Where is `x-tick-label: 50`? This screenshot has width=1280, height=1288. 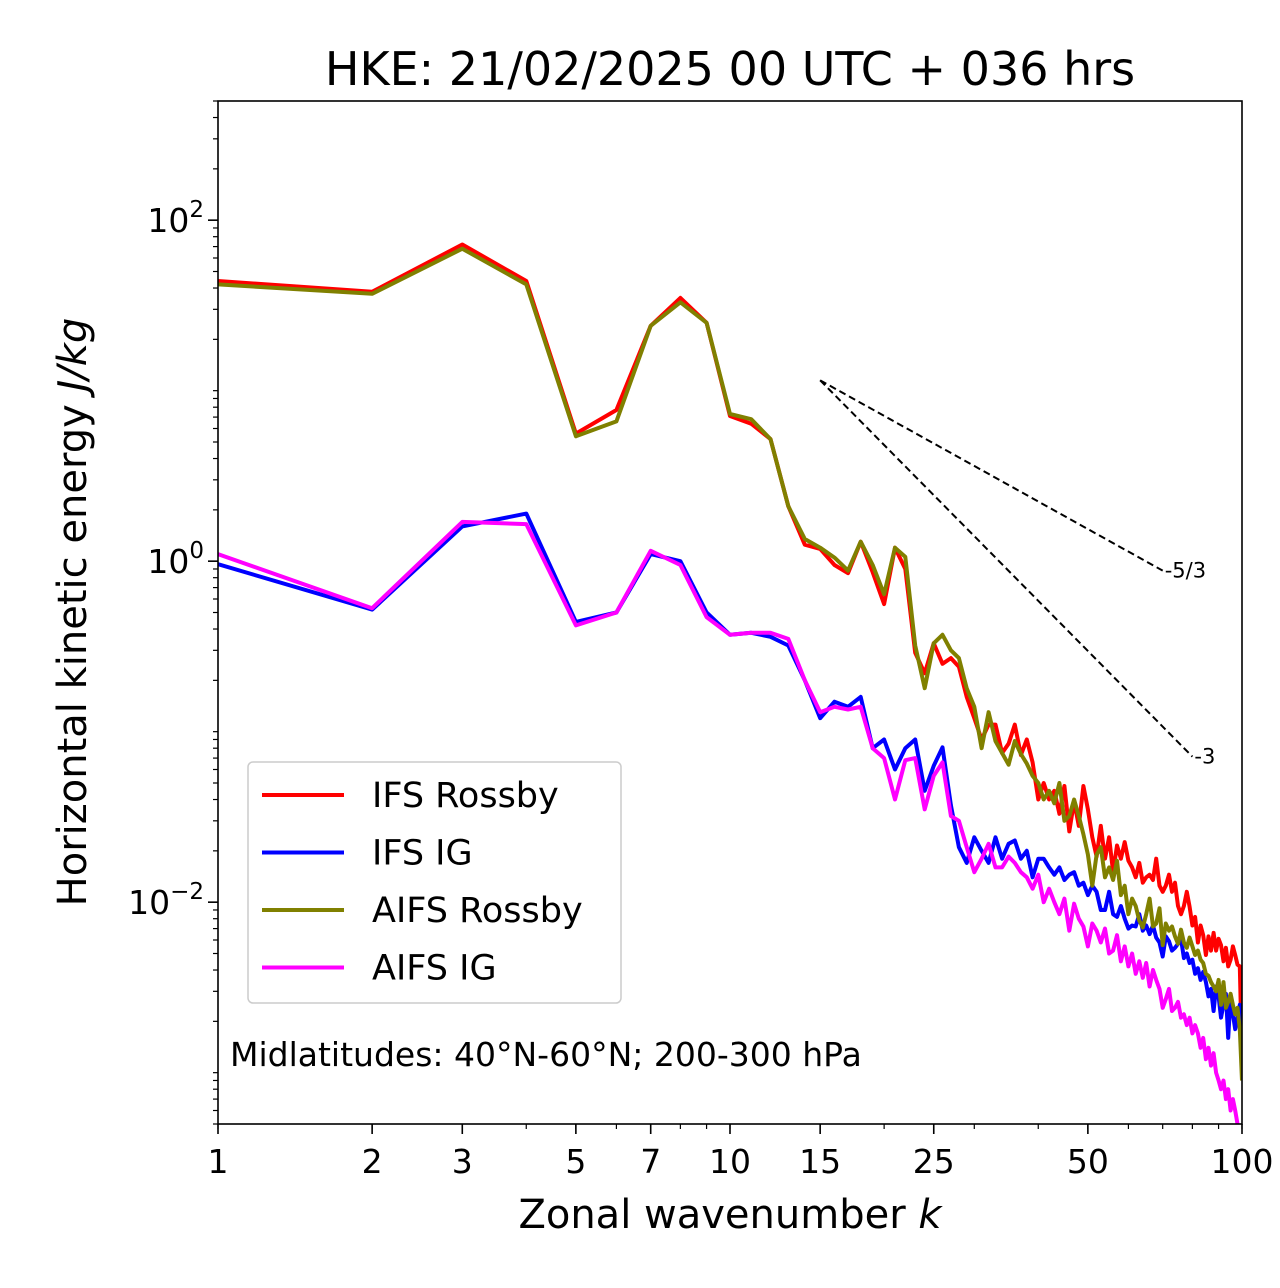
x-tick-label: 50 is located at coordinates (1088, 1161).